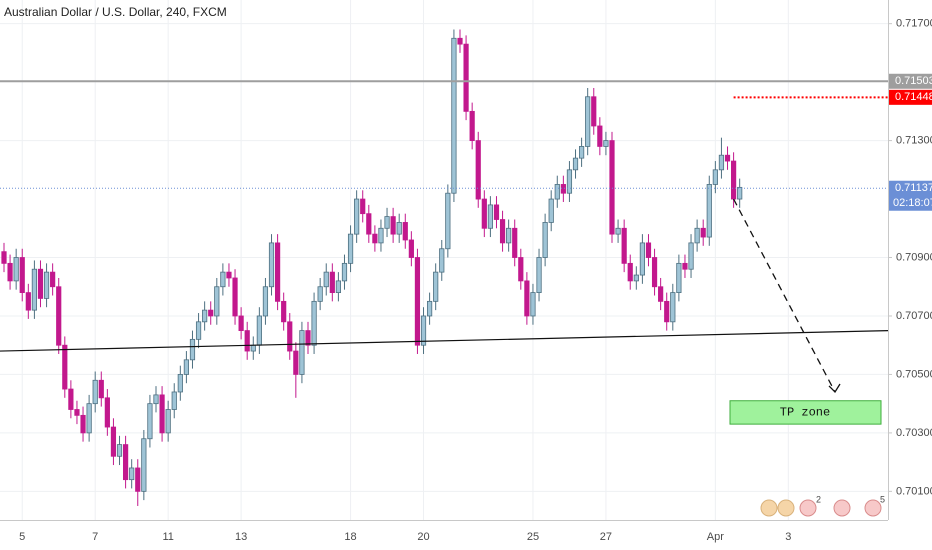 The image size is (932, 550). I want to click on tp-zone-label: TP zone, so click(805, 413).